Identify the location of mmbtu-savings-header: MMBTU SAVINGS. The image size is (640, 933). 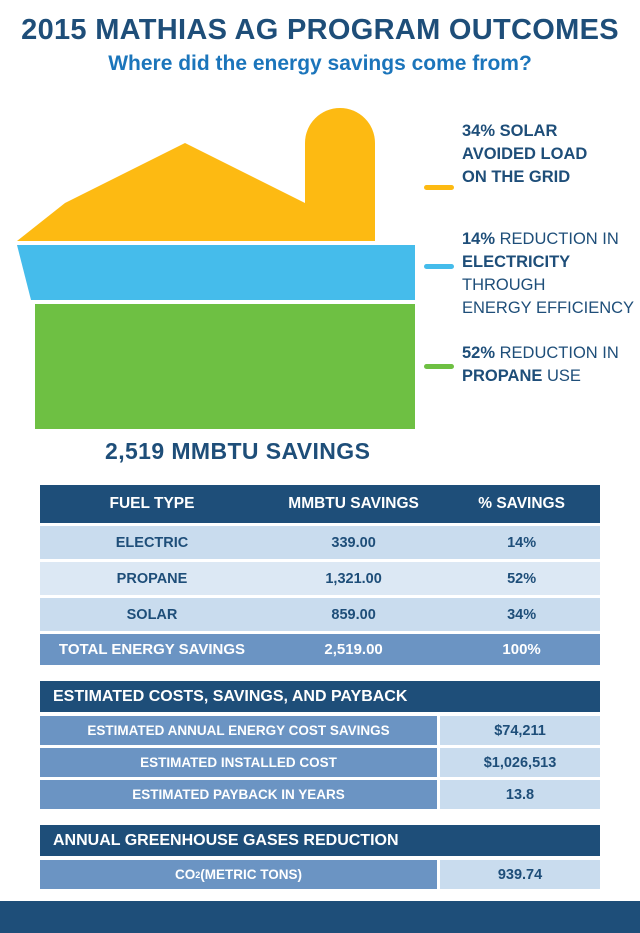
(353, 503).